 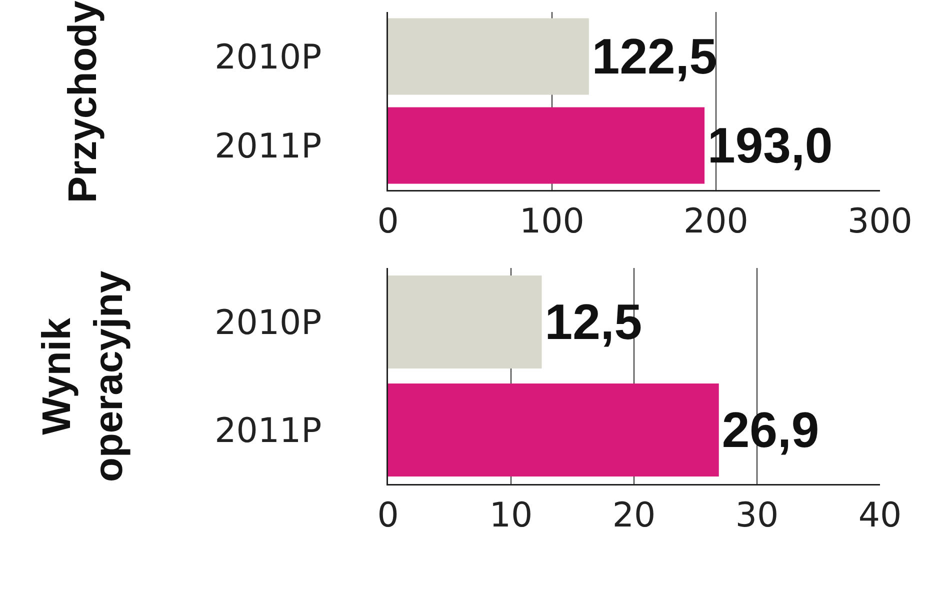 I want to click on x-tick-label: 40, so click(x=880, y=515).